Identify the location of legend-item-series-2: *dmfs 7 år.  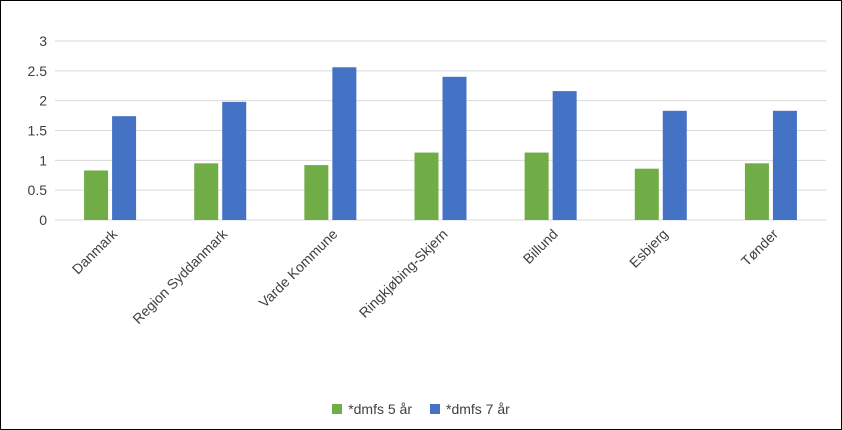
(470, 409).